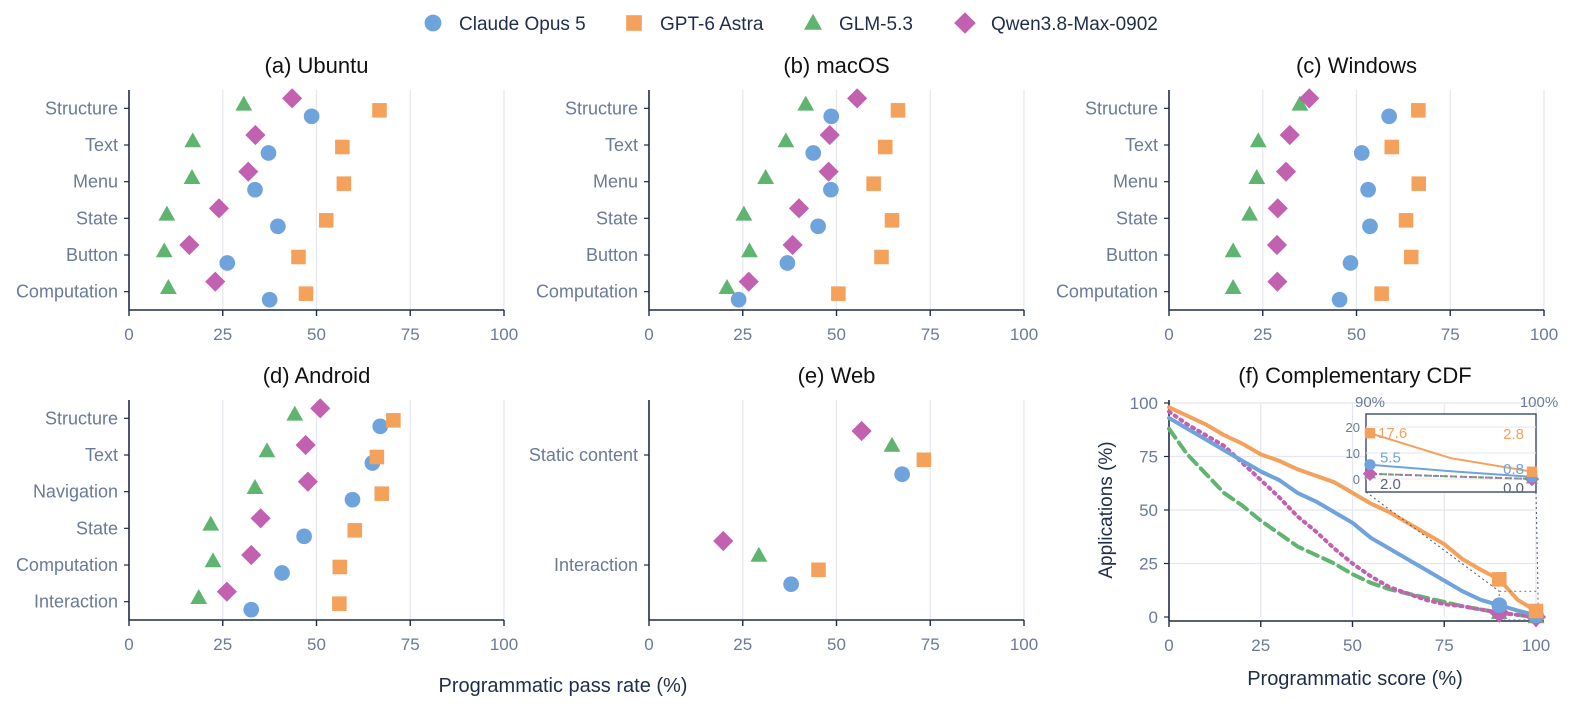  I want to click on x-tick-label: 100, so click(504, 644).